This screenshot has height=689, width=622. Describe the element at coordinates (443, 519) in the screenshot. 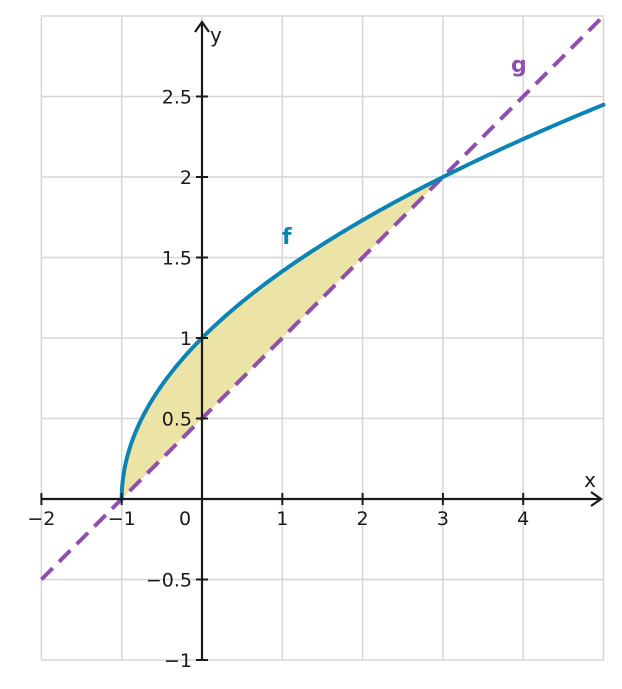

I see `x-tick-label: 3` at that location.